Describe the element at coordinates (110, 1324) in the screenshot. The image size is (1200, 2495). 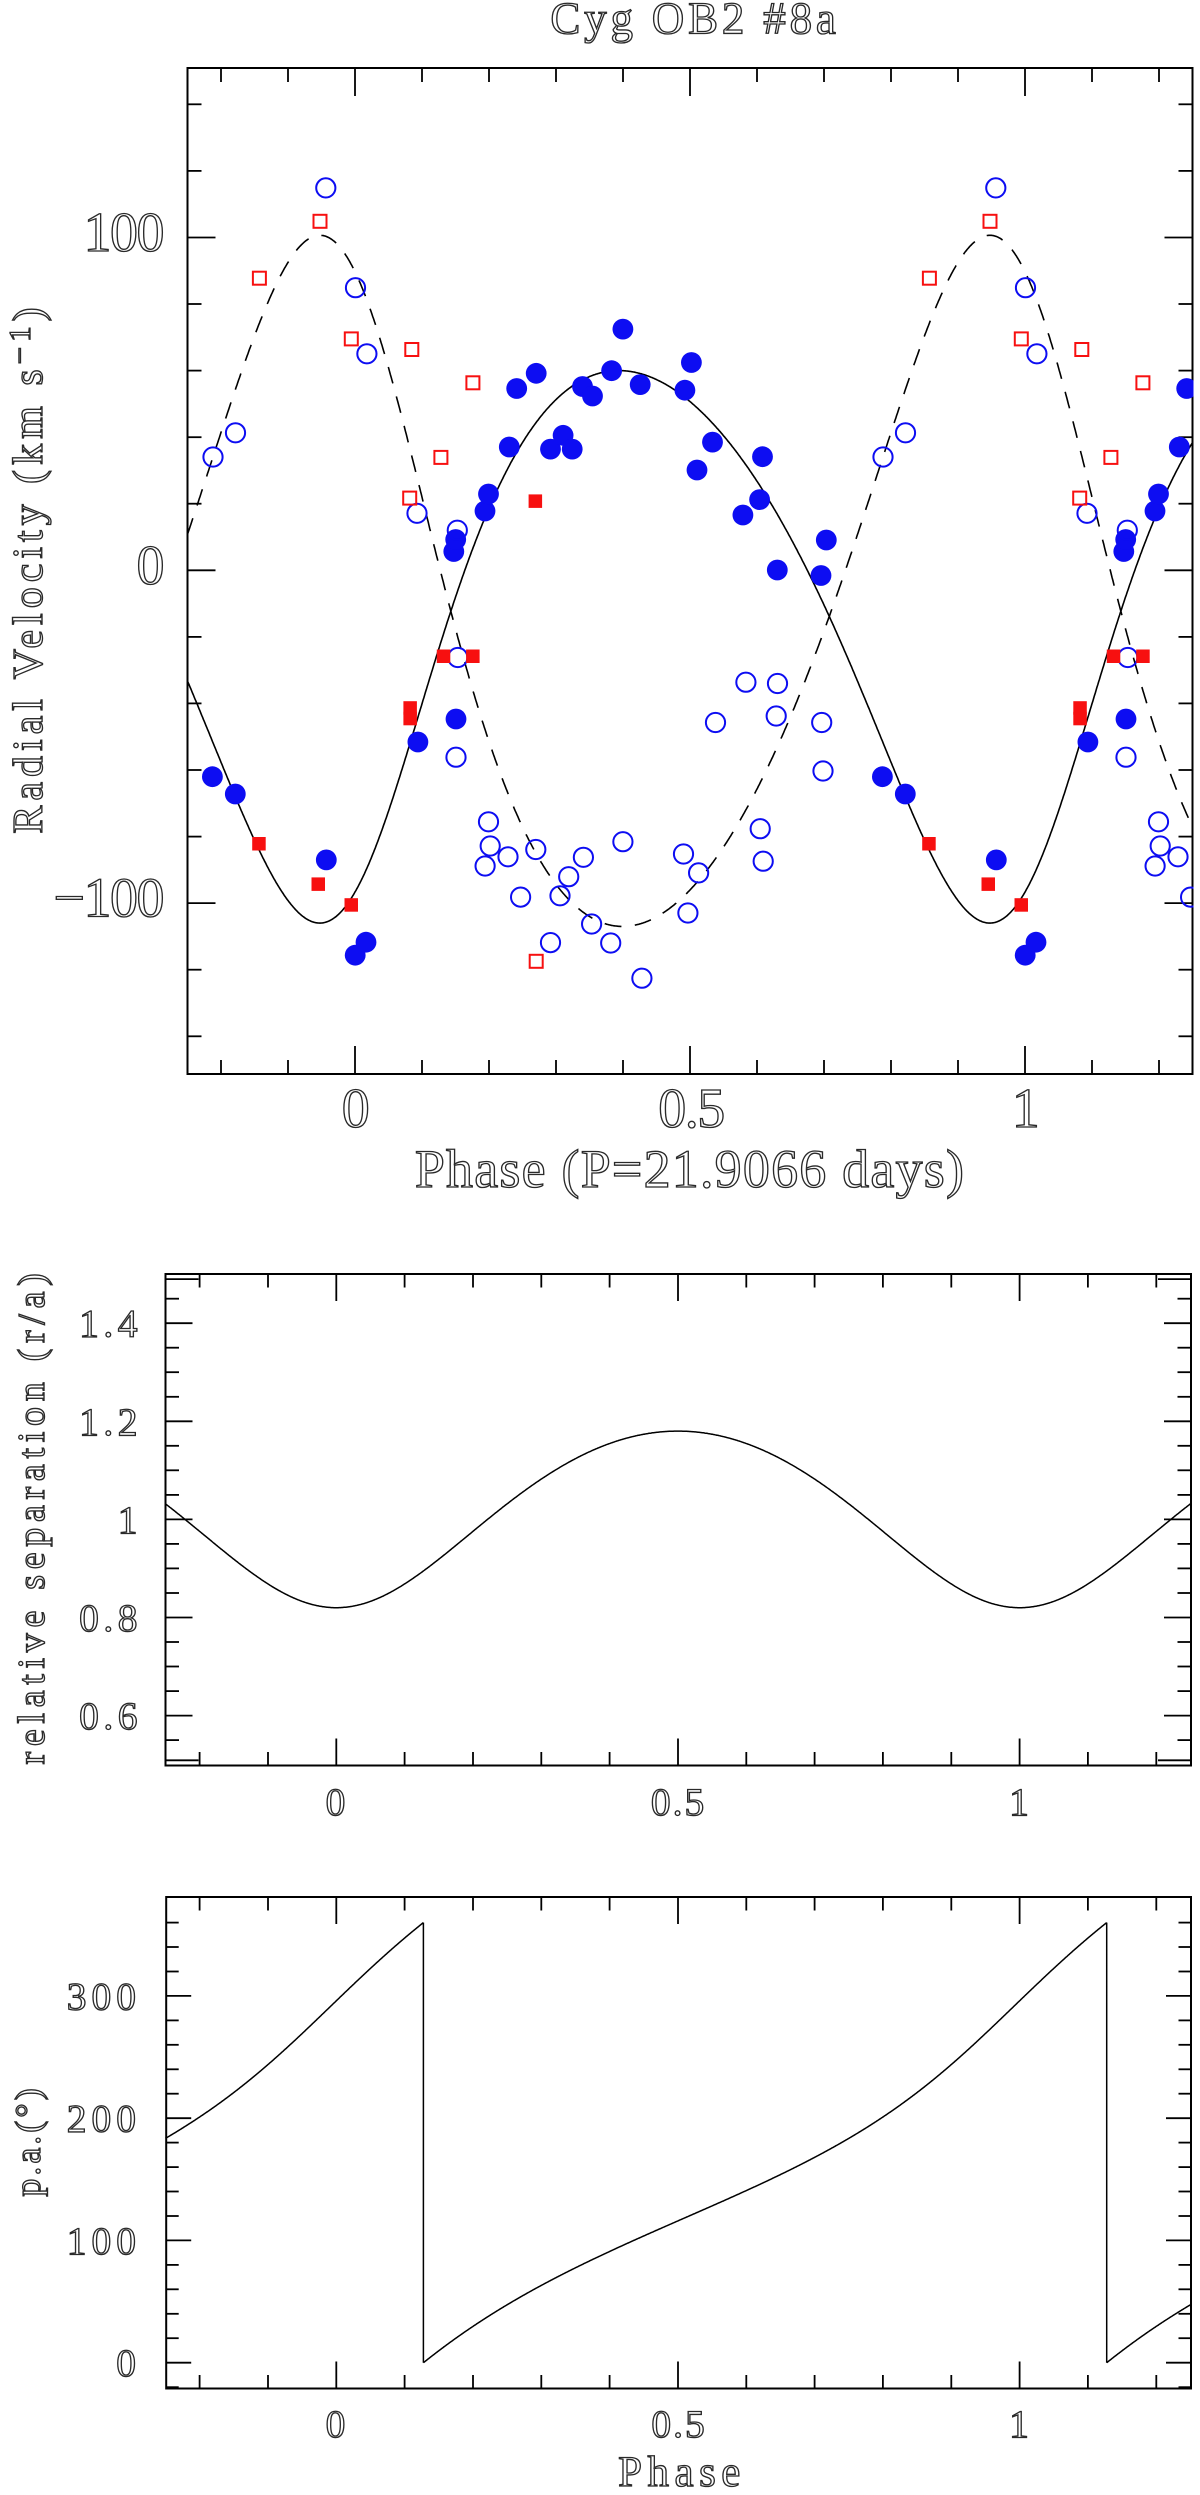
I see `svg-text: 1.4` at that location.